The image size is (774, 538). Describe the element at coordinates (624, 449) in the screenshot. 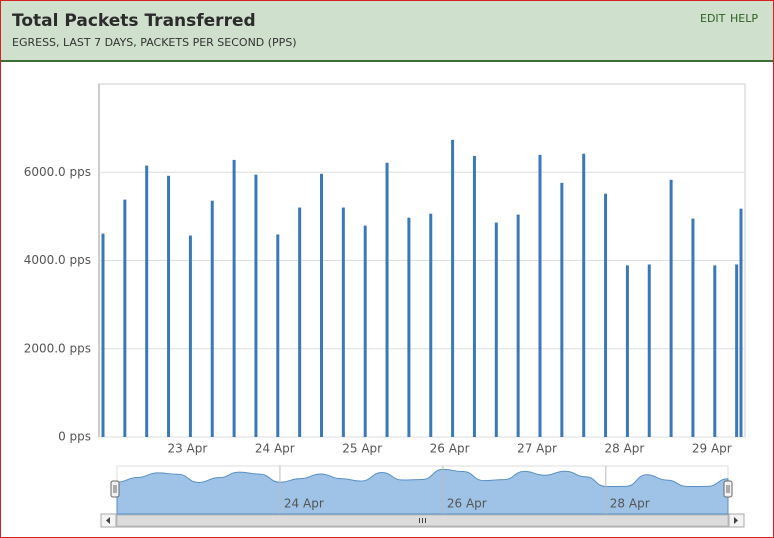

I see `x-tick-label: 28 Apr` at that location.